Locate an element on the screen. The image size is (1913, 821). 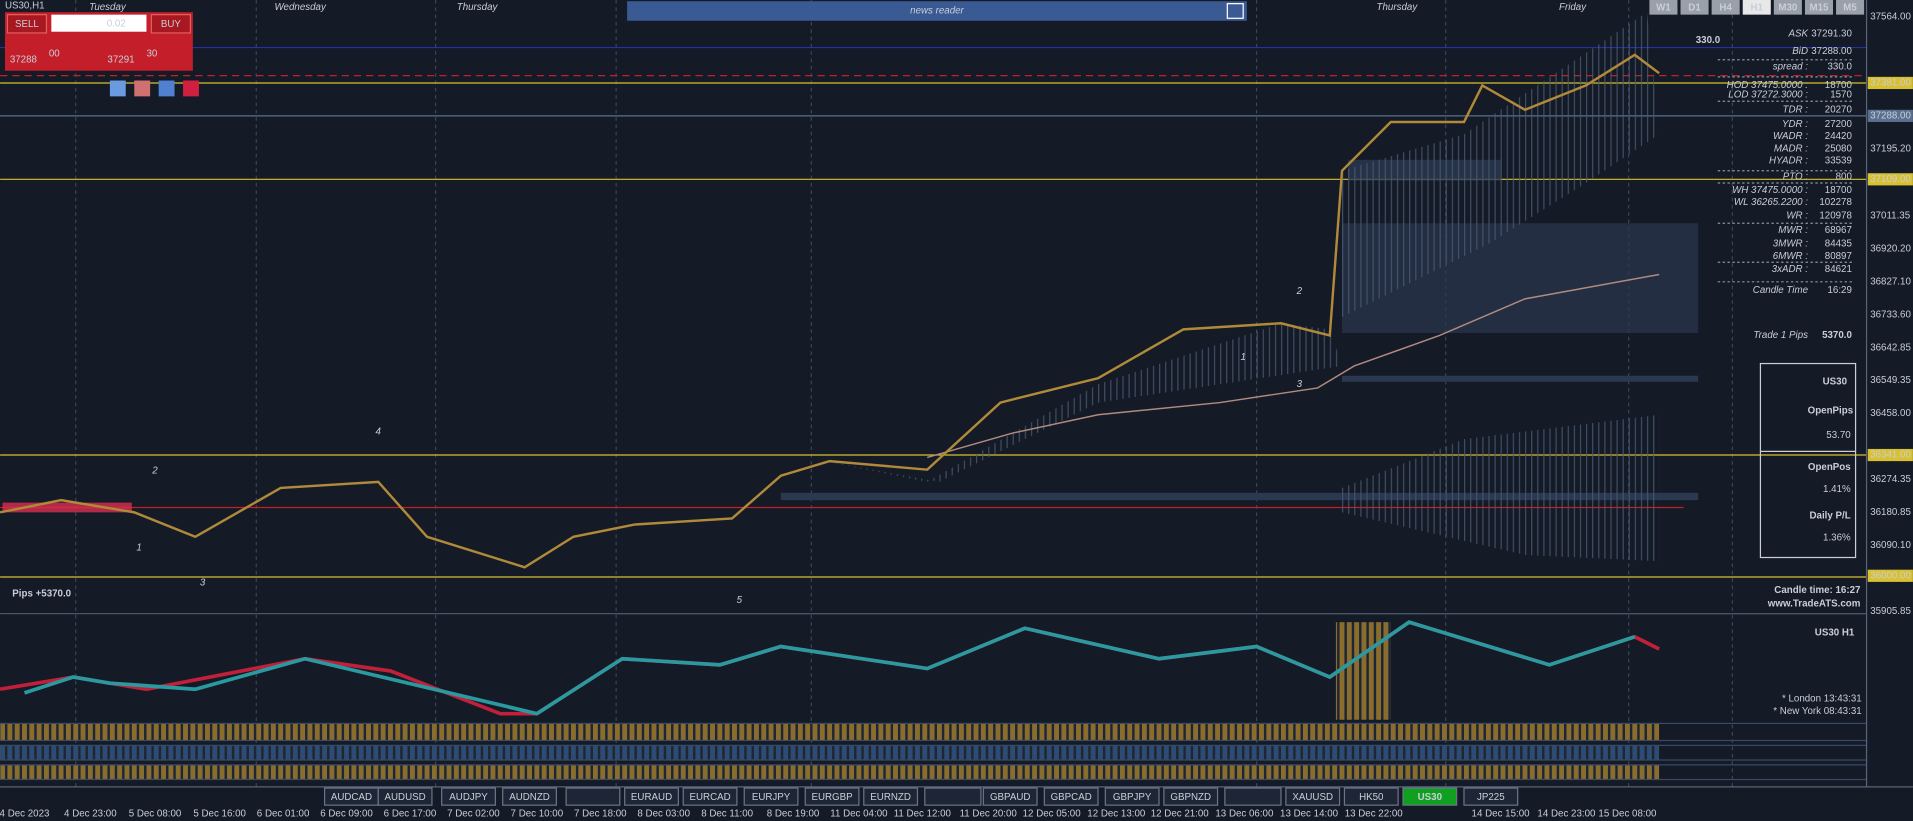
info-label: spread : is located at coordinates (1791, 67).